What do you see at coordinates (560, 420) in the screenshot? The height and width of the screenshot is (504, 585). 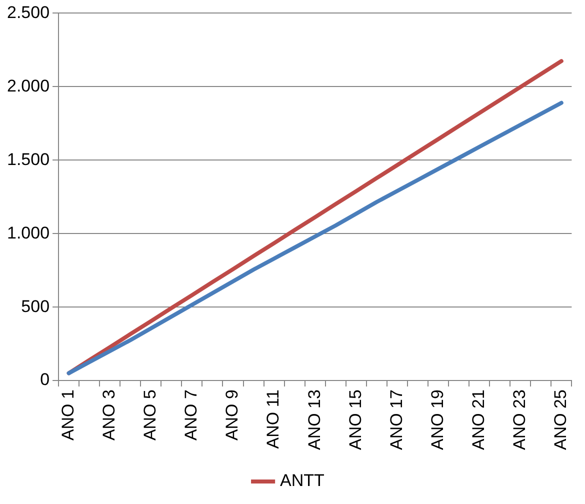 I see `x-tick-label: ANO 25` at bounding box center [560, 420].